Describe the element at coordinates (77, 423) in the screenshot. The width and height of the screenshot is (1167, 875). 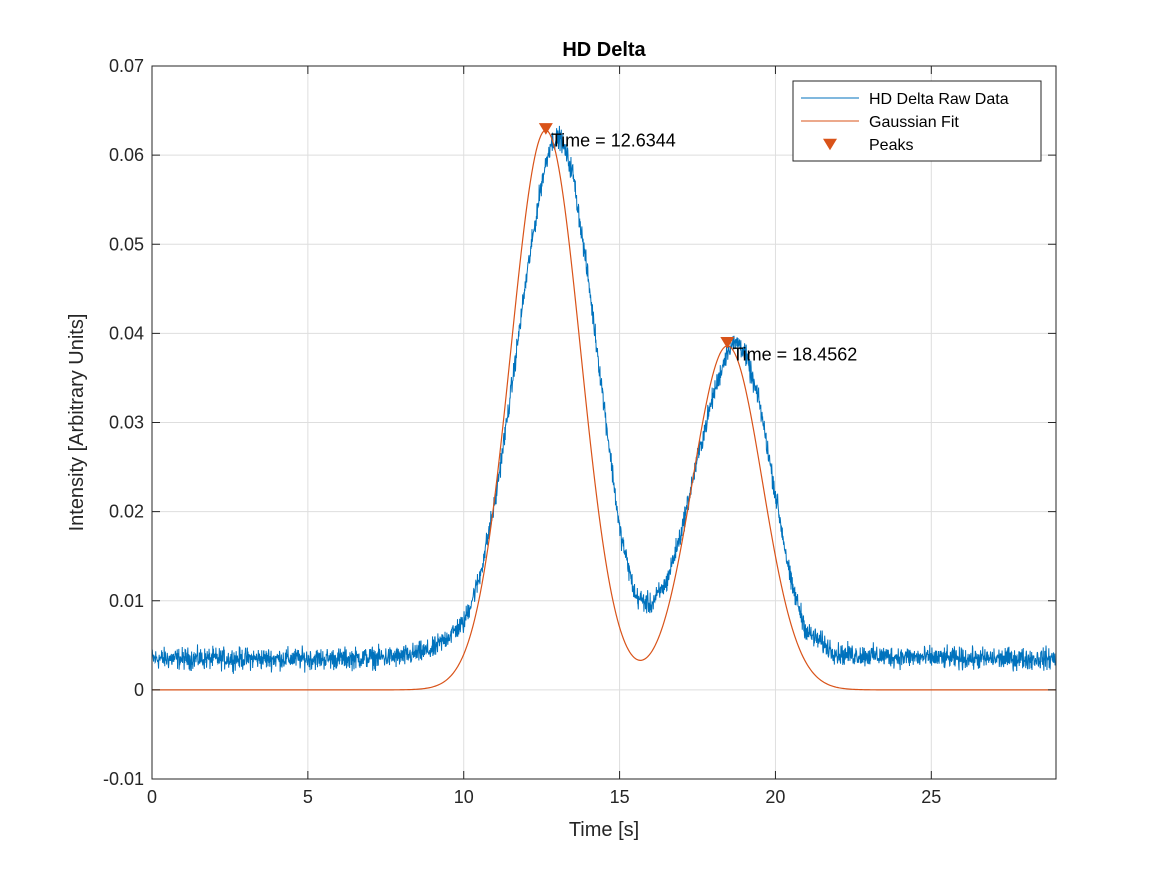
I see `y-axis-label: Intensity [Arbitrary Units]` at that location.